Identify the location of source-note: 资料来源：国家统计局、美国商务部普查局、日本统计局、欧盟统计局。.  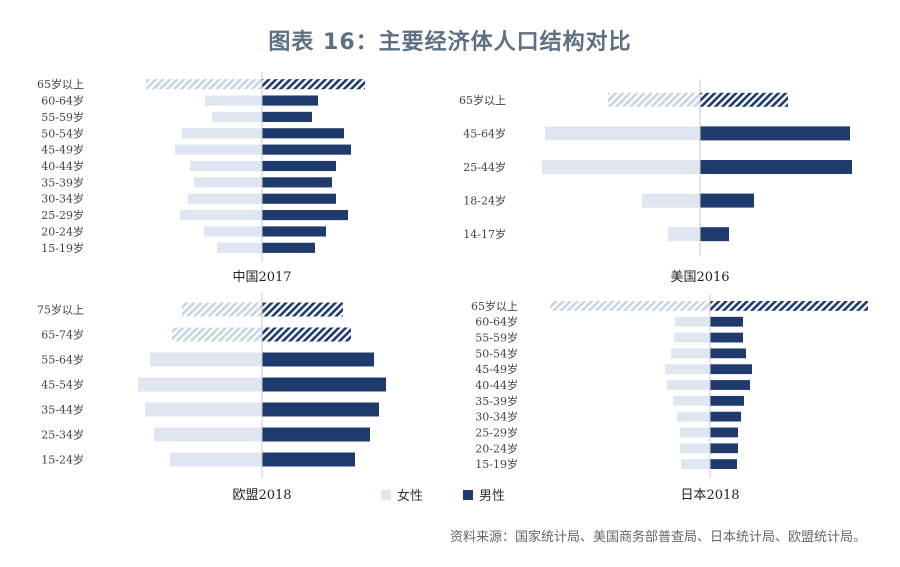
(657, 537).